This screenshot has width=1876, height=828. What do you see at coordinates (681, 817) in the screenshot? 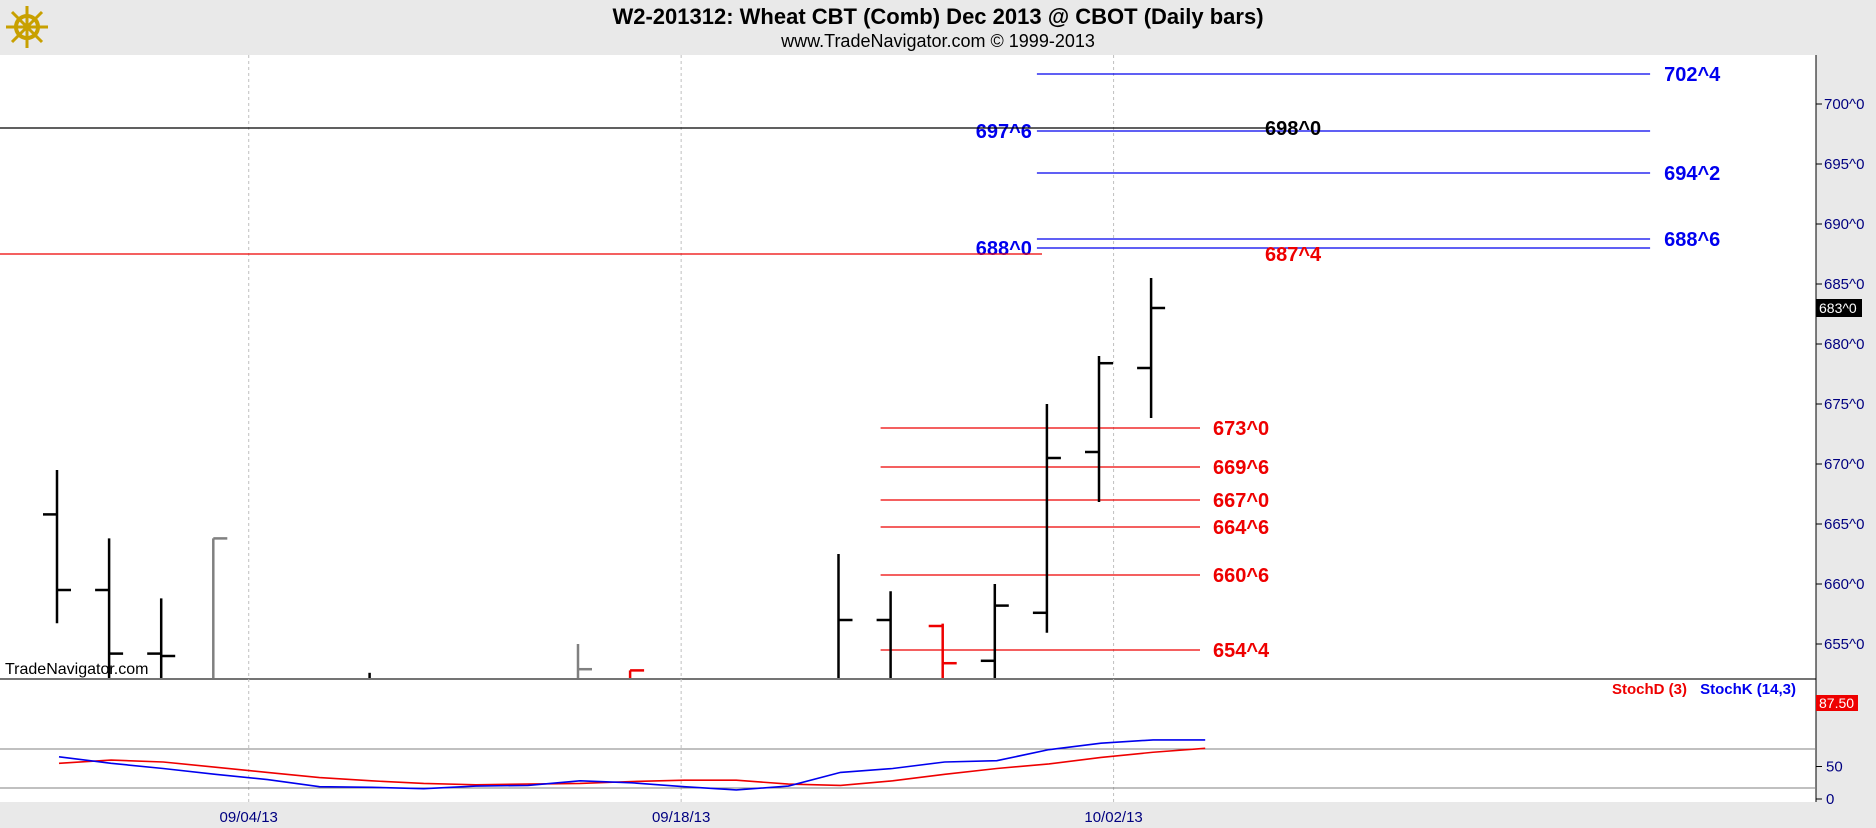
I see `date-tick-label: 09/18/13` at bounding box center [681, 817].